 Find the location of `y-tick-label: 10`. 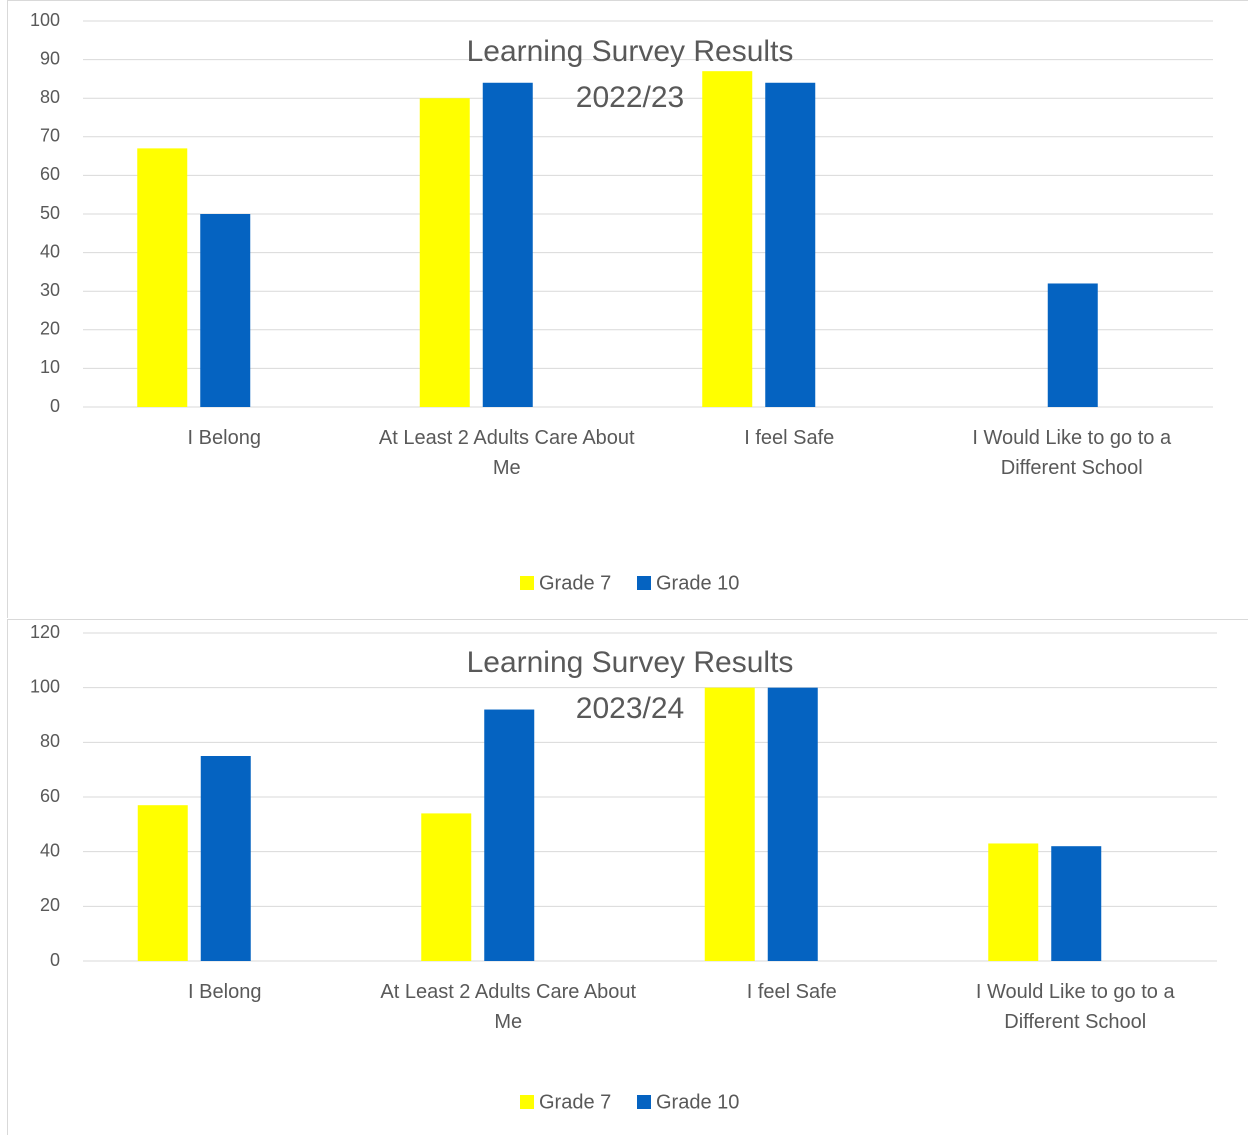

y-tick-label: 10 is located at coordinates (50, 367).